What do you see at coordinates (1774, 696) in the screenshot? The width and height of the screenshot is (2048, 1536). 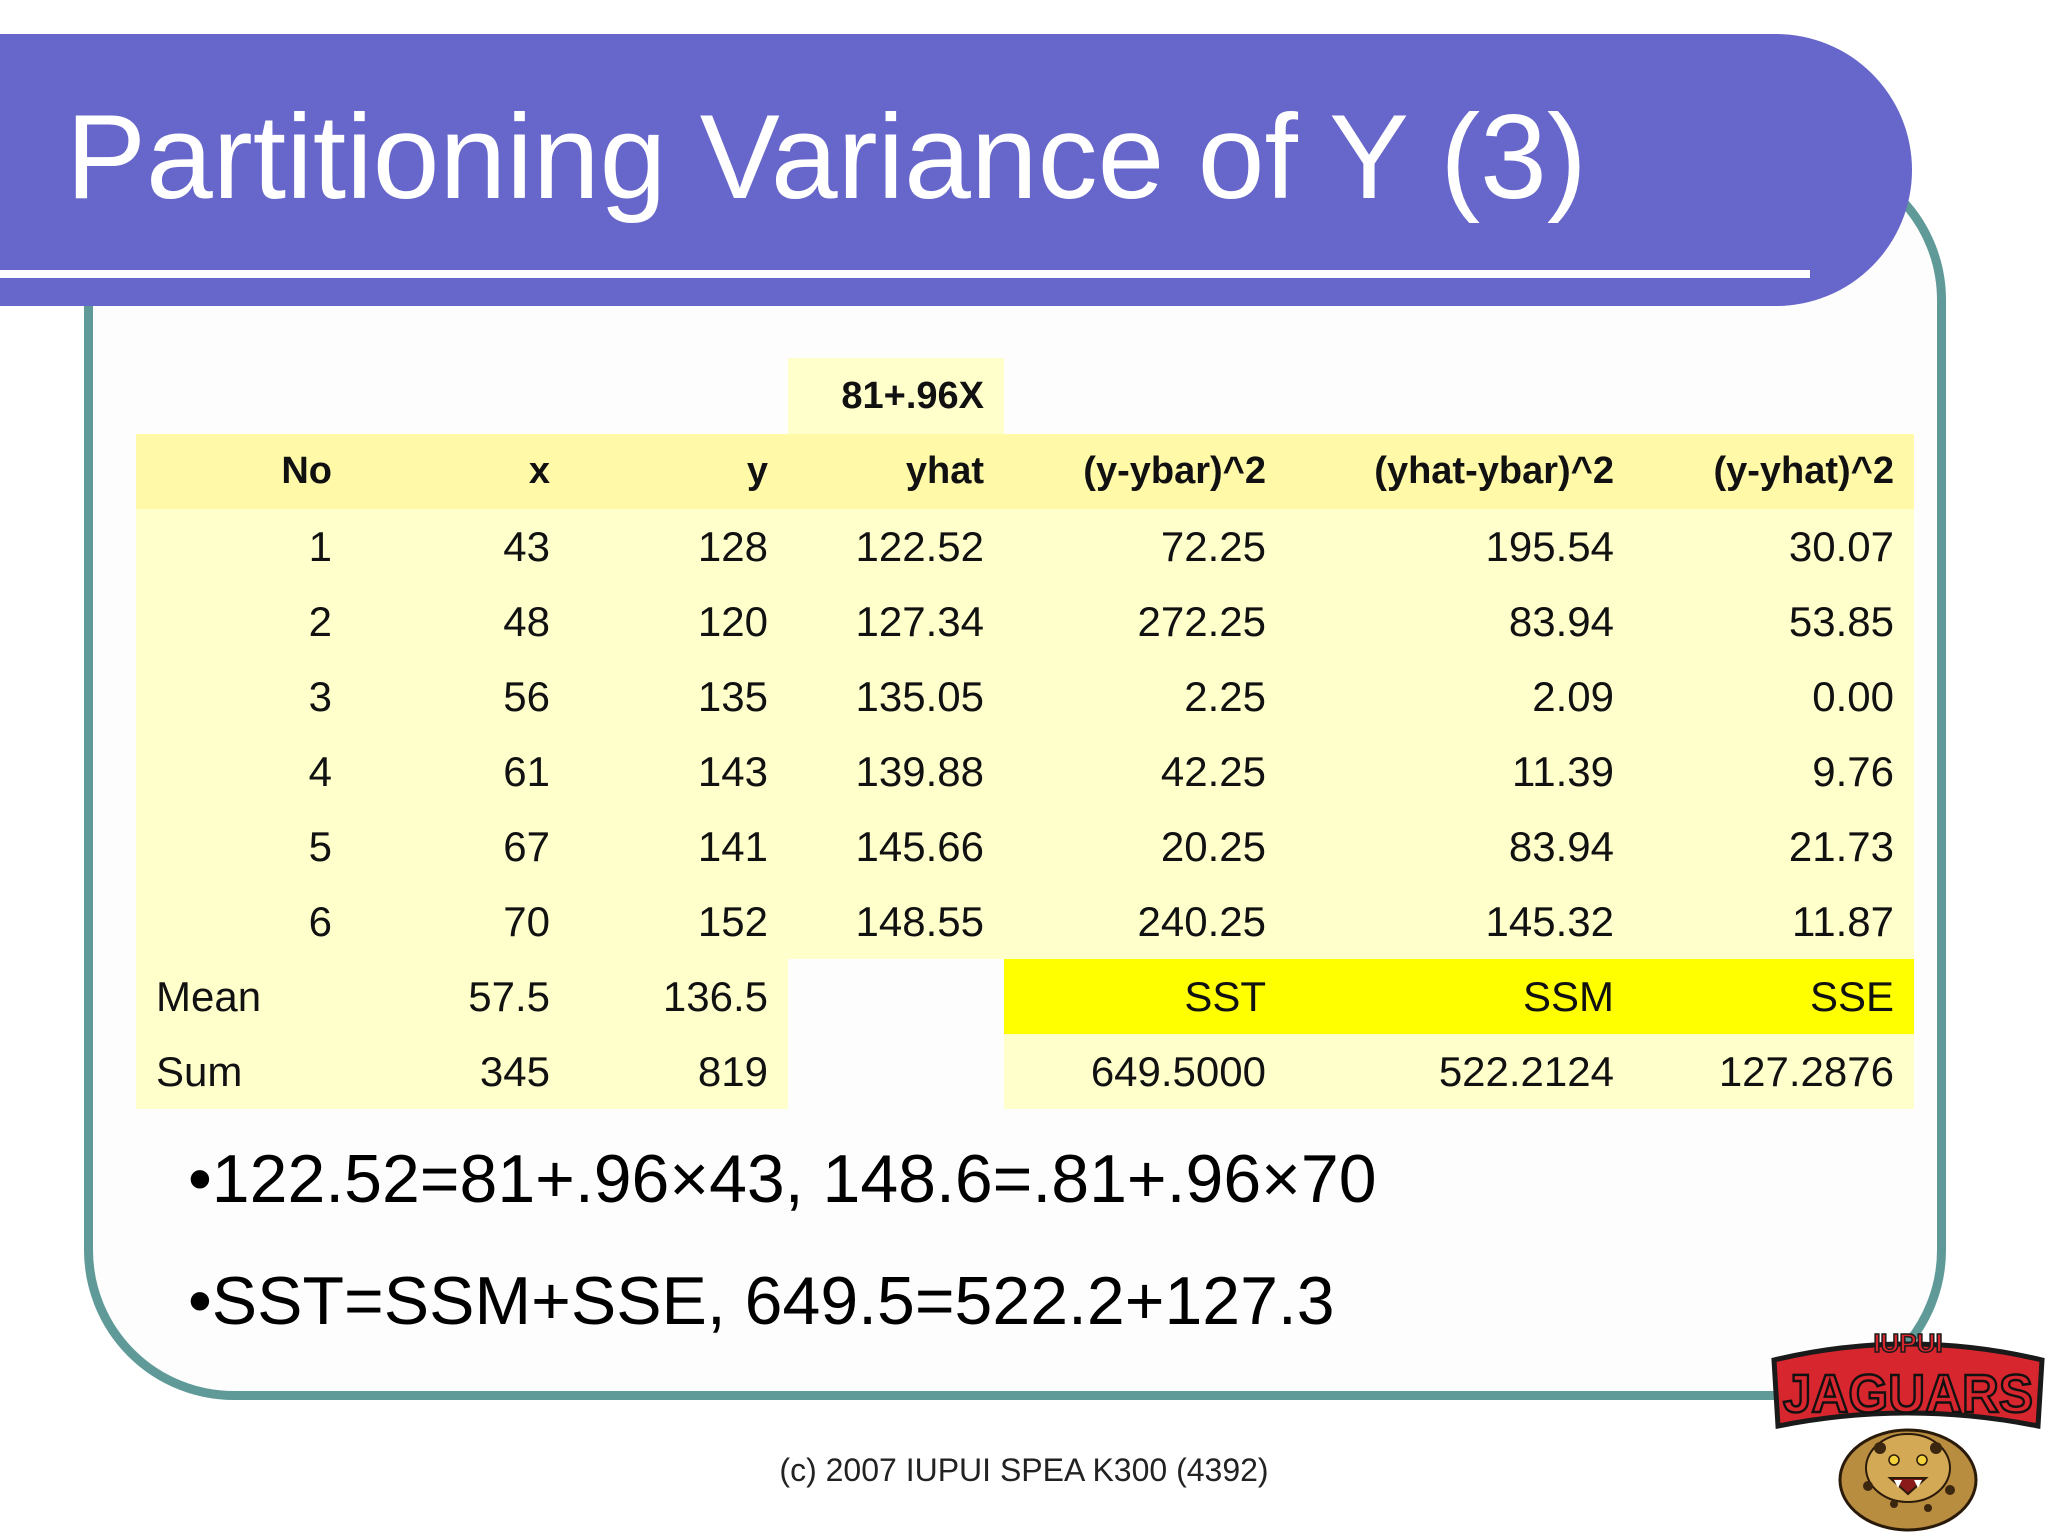 I see `table-cell: 0.00` at bounding box center [1774, 696].